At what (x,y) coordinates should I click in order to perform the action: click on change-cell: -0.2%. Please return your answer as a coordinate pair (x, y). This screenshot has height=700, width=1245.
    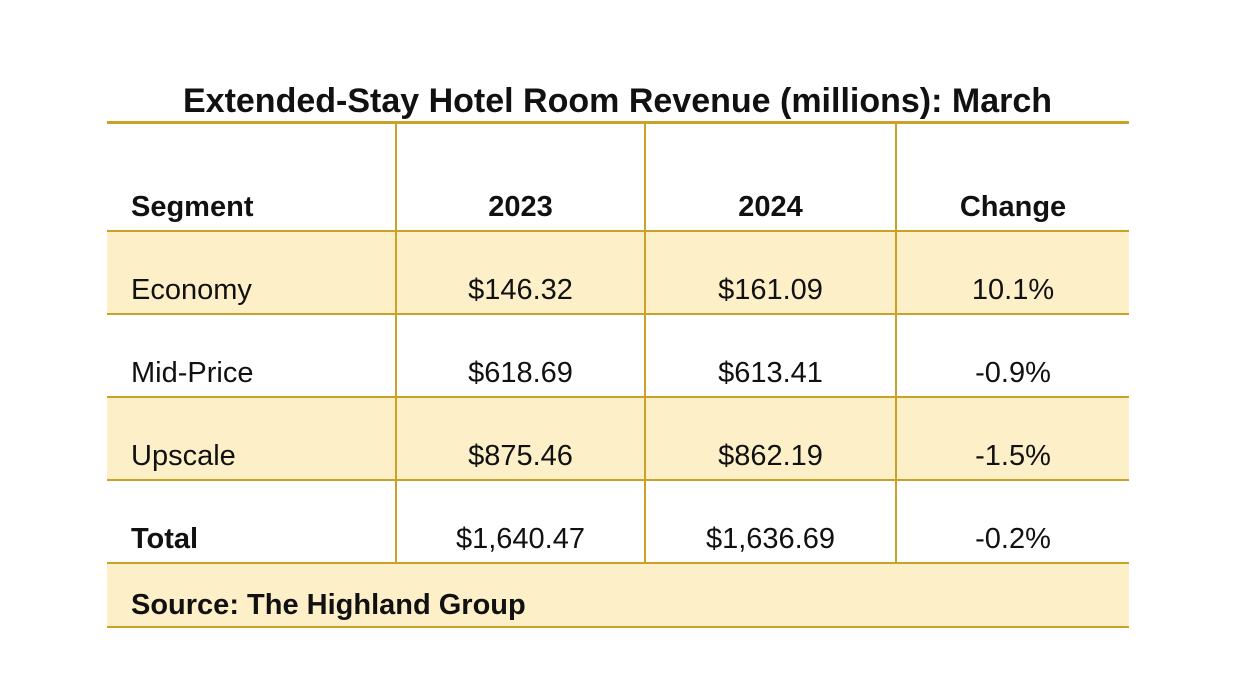
    Looking at the image, I should click on (1012, 522).